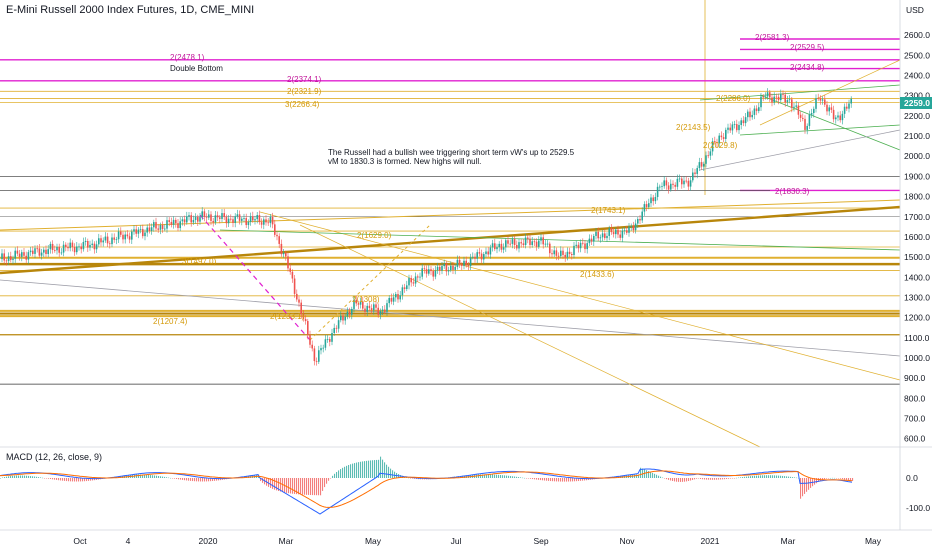 This screenshot has width=932, height=550. What do you see at coordinates (917, 358) in the screenshot?
I see `price-tick: 1000.0` at bounding box center [917, 358].